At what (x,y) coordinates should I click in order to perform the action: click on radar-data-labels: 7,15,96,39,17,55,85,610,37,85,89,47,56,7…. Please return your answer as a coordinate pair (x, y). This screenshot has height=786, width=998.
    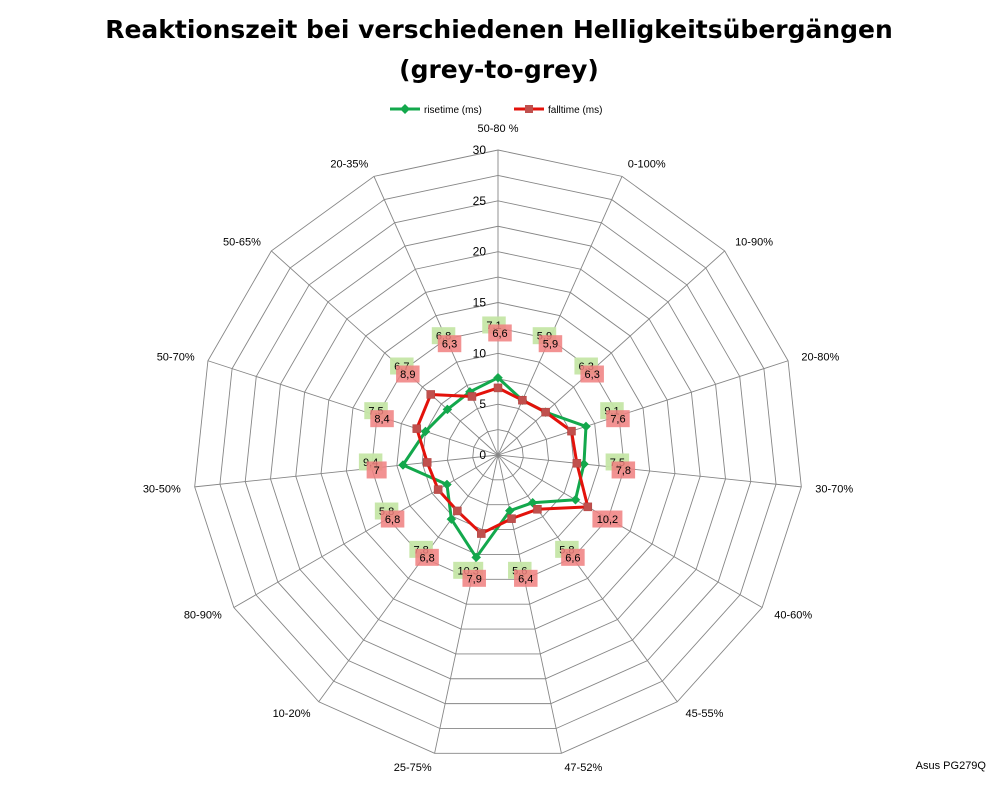
    Looking at the image, I should click on (497, 451).